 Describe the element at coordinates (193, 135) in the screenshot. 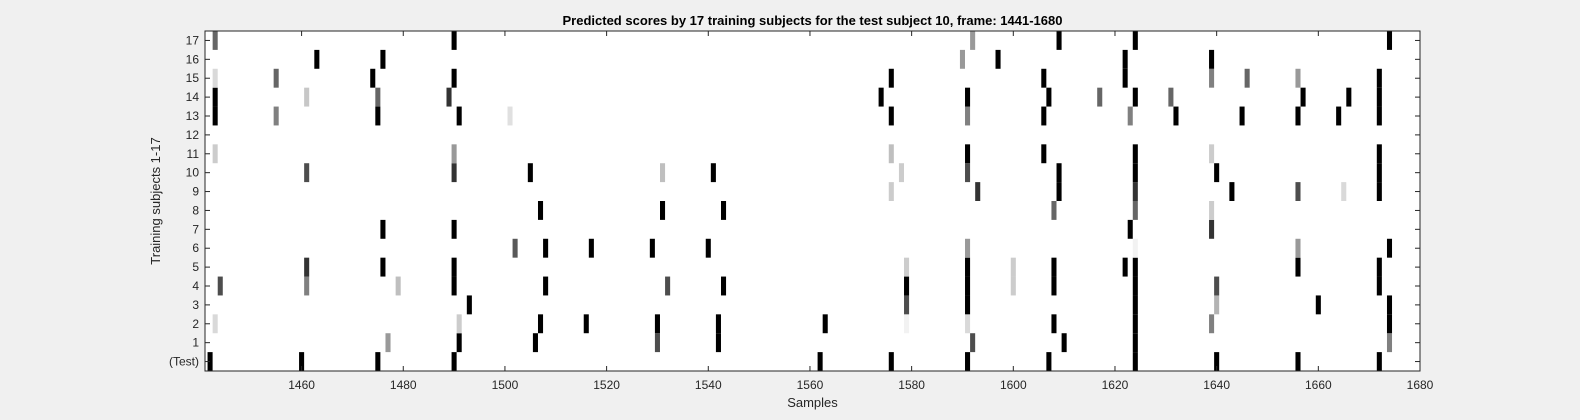

I see `y-tick-label: 12` at that location.